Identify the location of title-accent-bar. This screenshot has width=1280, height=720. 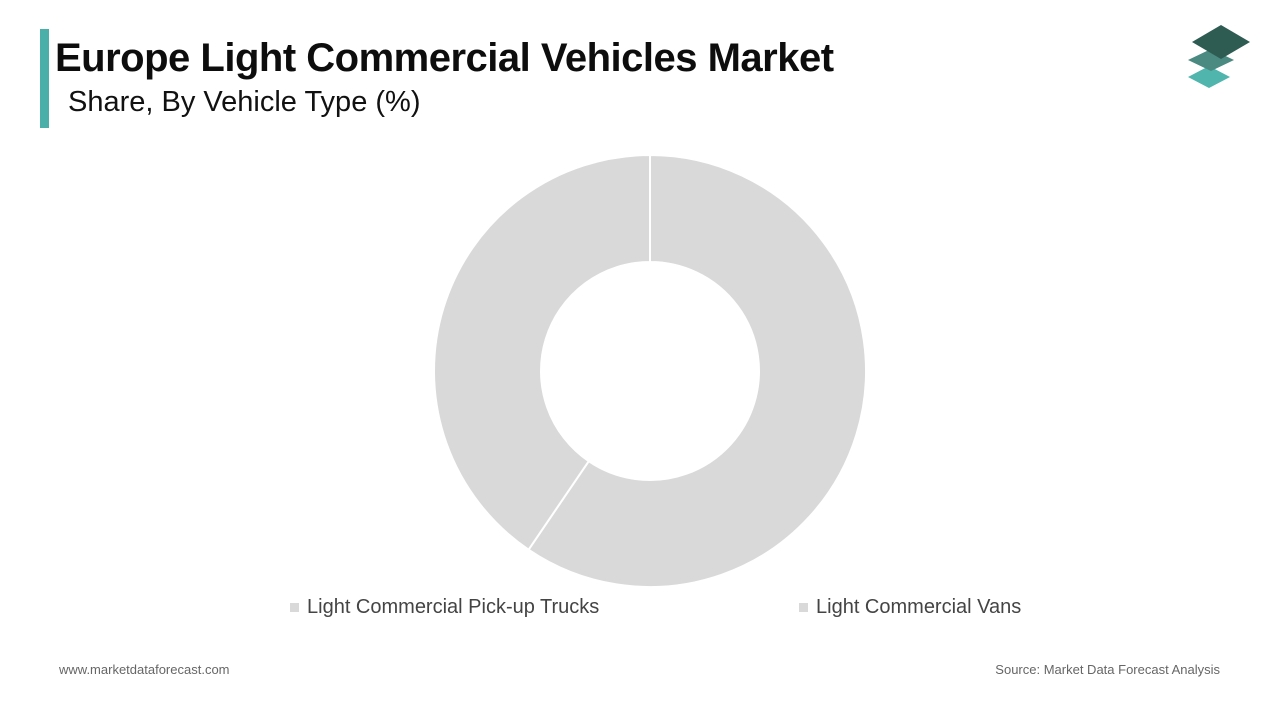
(44, 78).